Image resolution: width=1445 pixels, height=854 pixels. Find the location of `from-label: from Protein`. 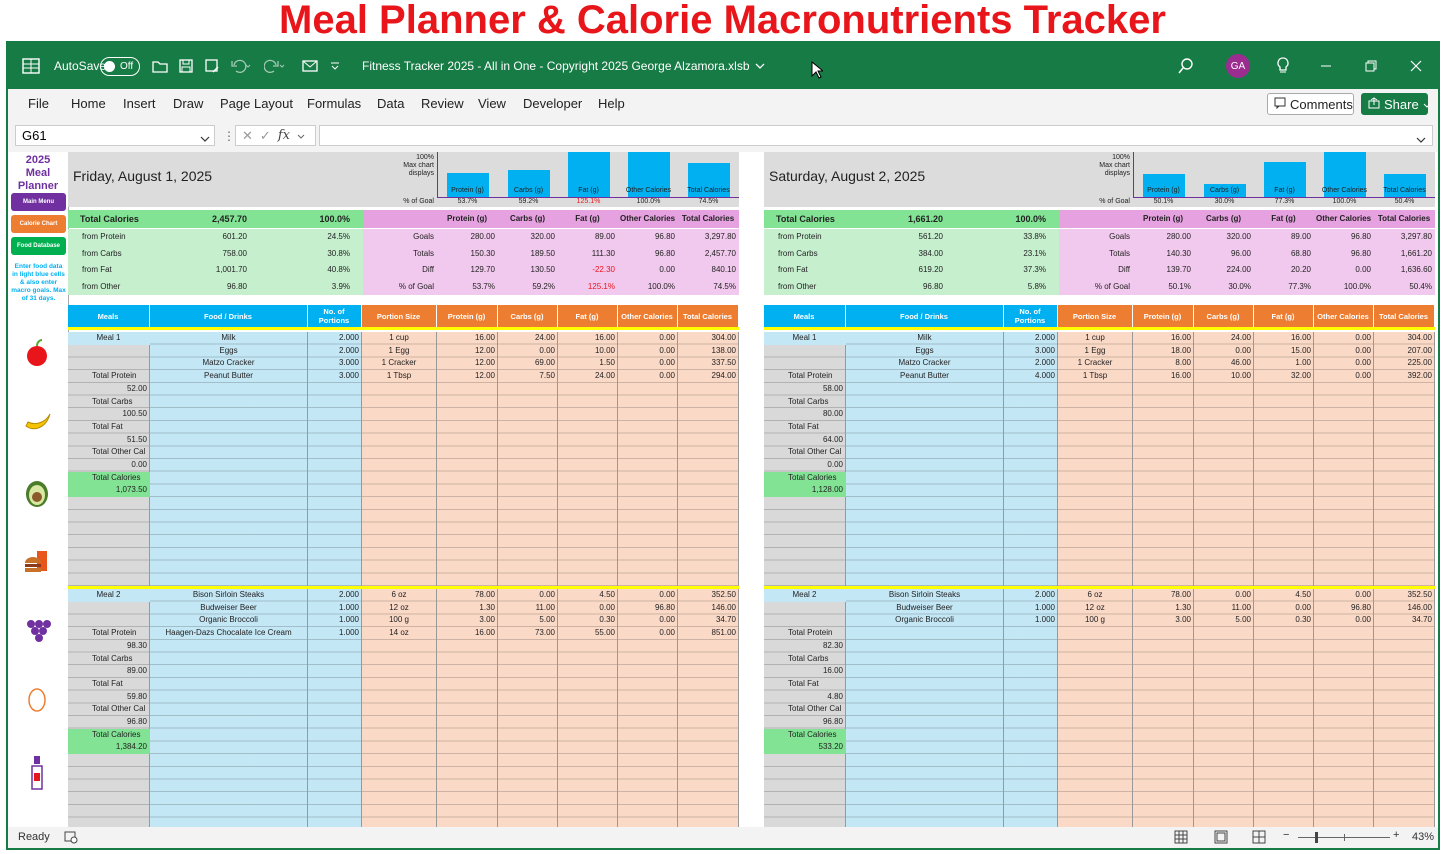

from-label: from Protein is located at coordinates (800, 236).